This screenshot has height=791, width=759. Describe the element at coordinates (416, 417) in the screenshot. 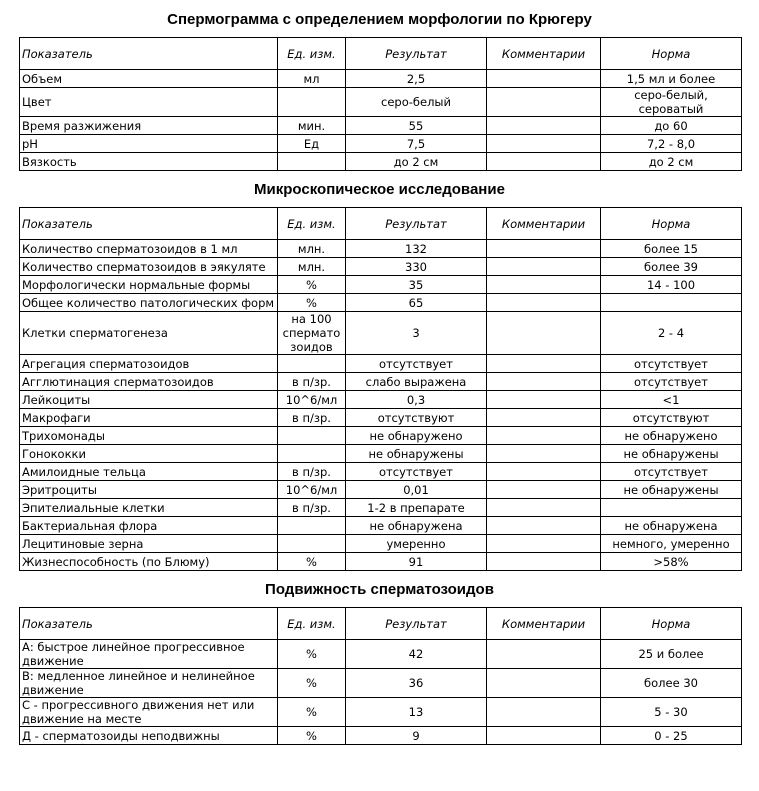

I see `table-cell: отсутствуют` at that location.